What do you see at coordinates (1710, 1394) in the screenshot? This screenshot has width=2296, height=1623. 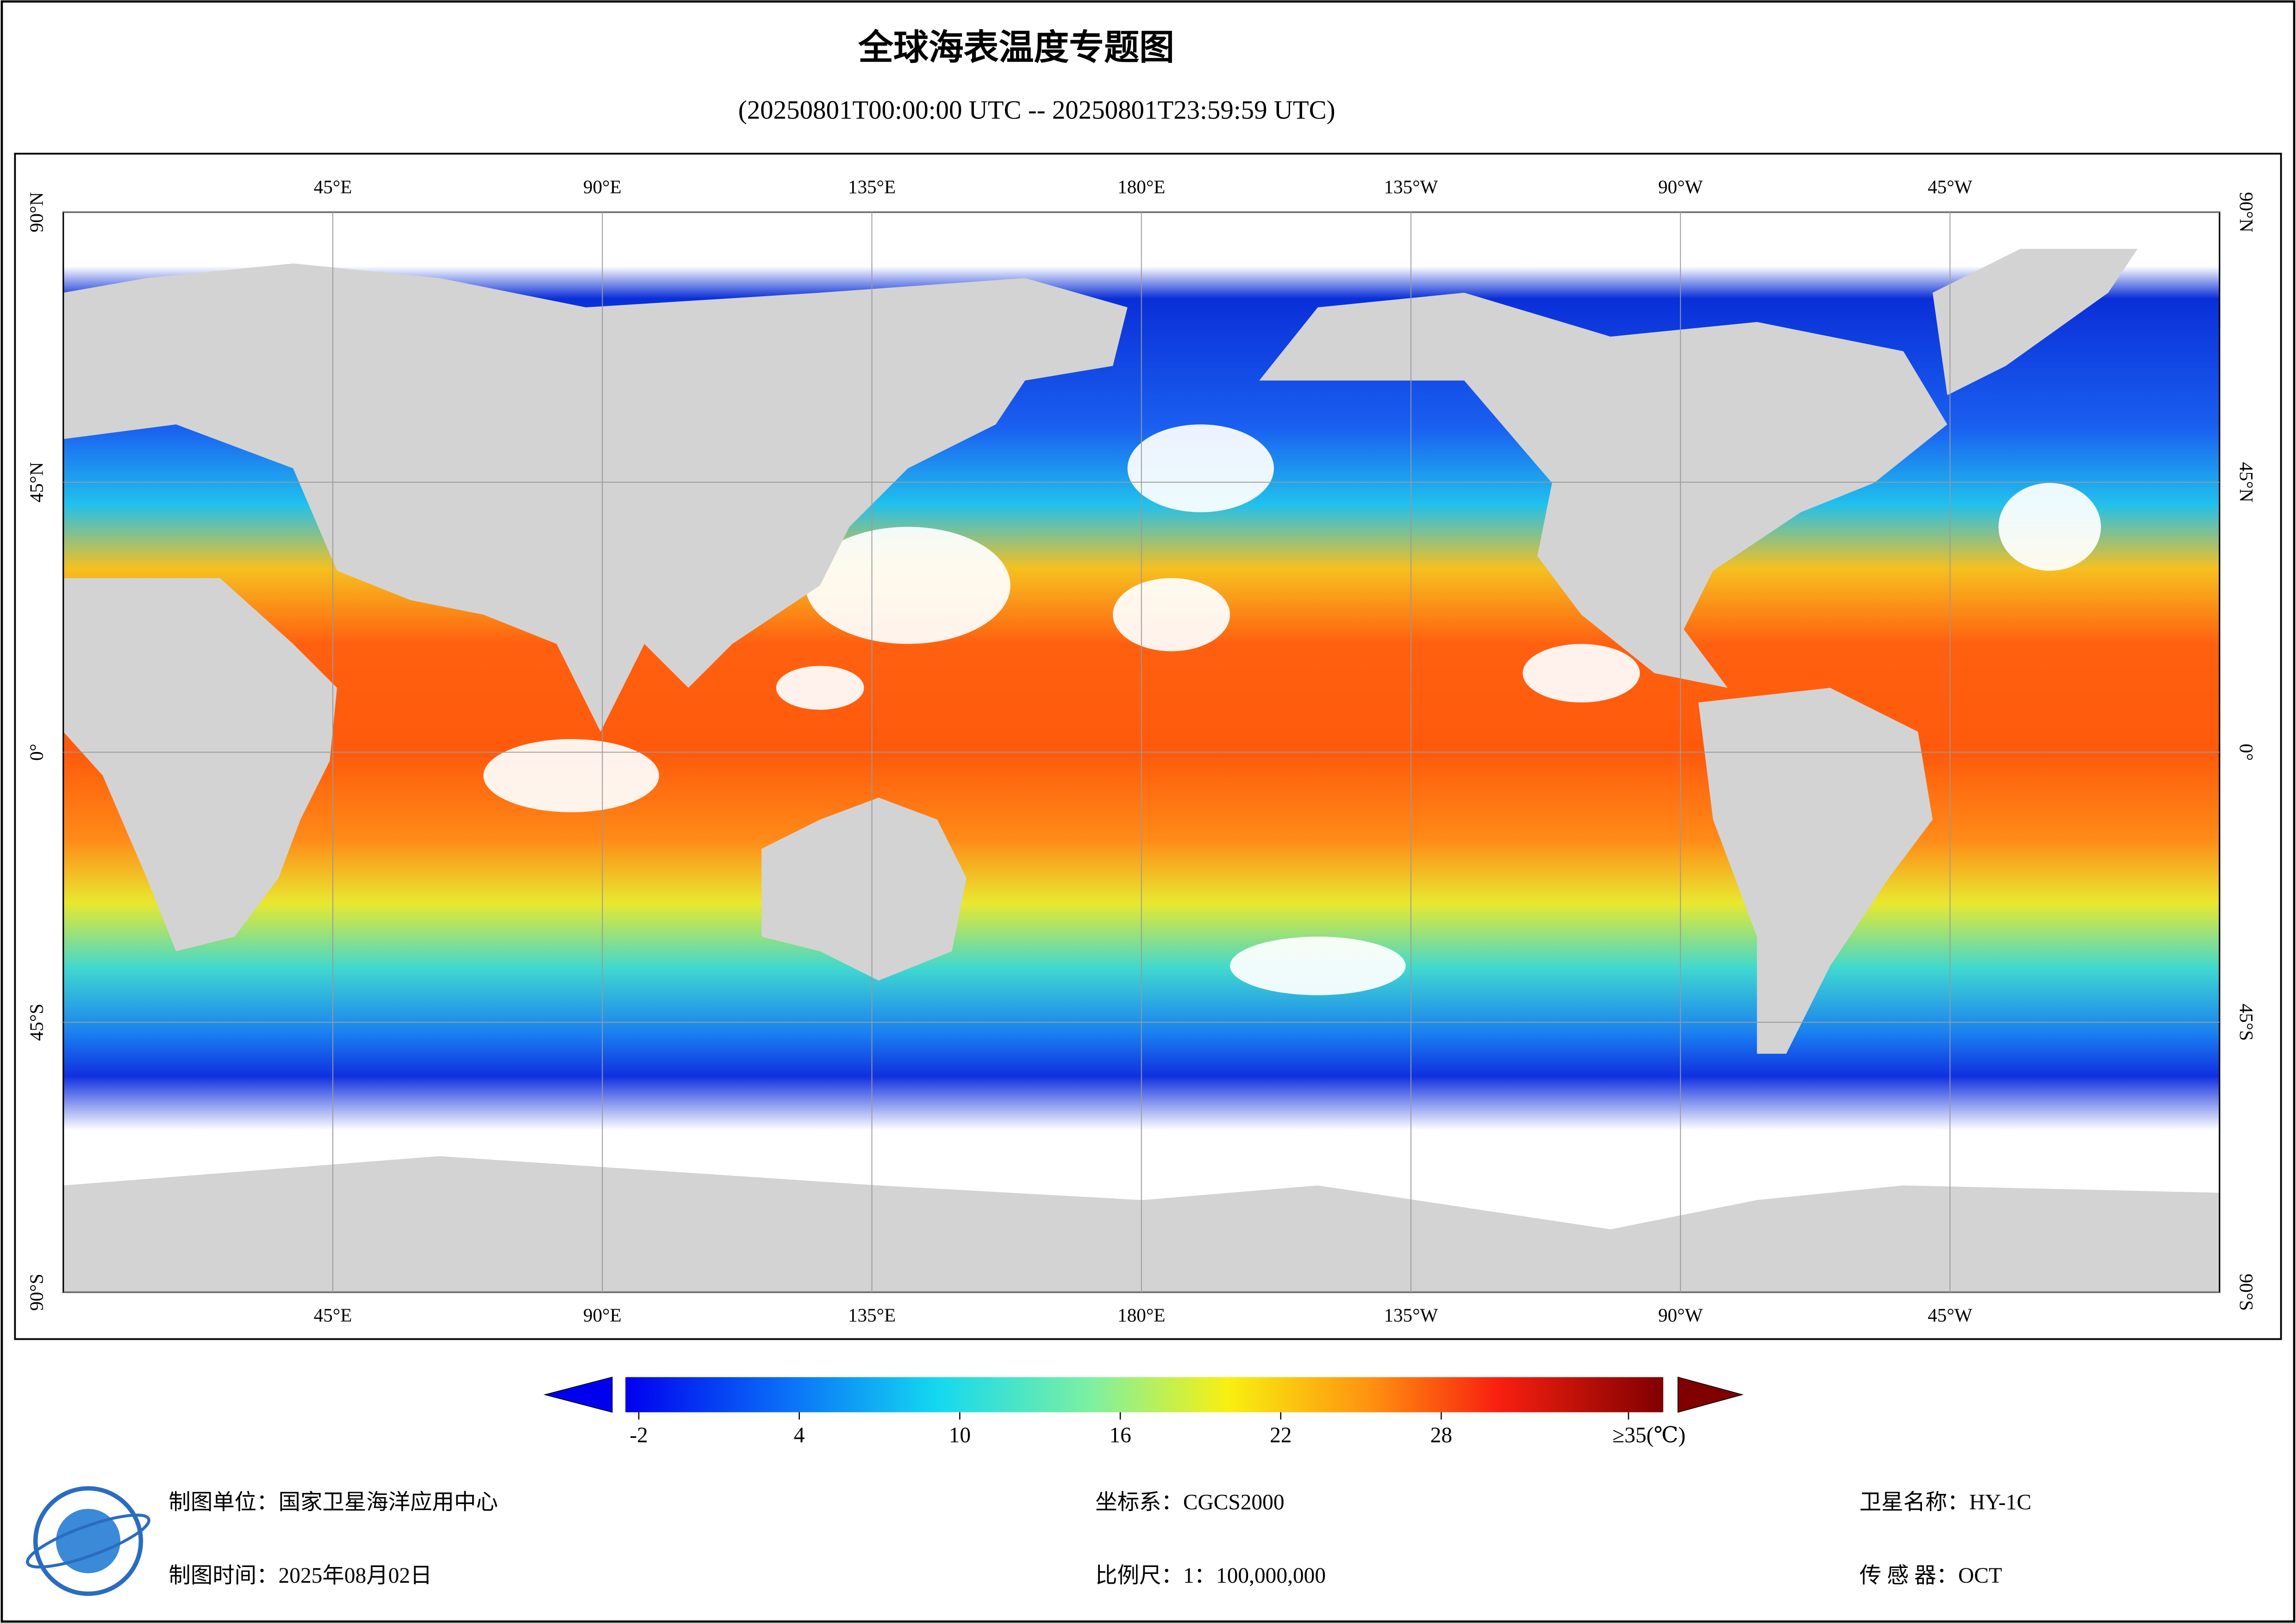 I see `colorbar-max-arrow` at bounding box center [1710, 1394].